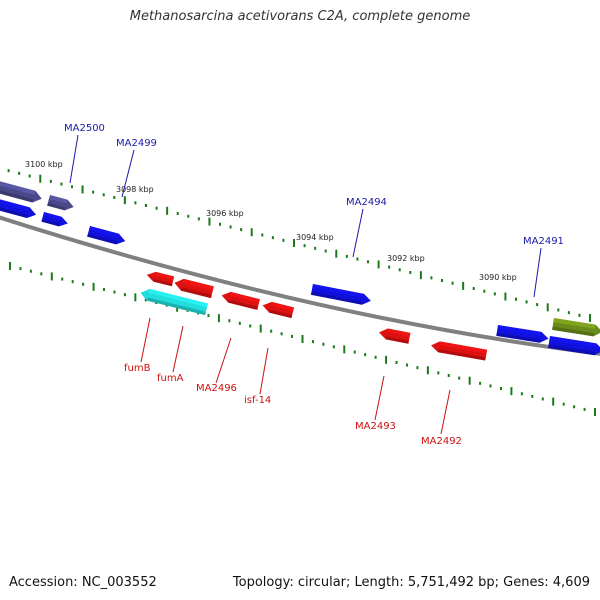  I want to click on gene-label-reverse: isf-14, so click(257, 400).